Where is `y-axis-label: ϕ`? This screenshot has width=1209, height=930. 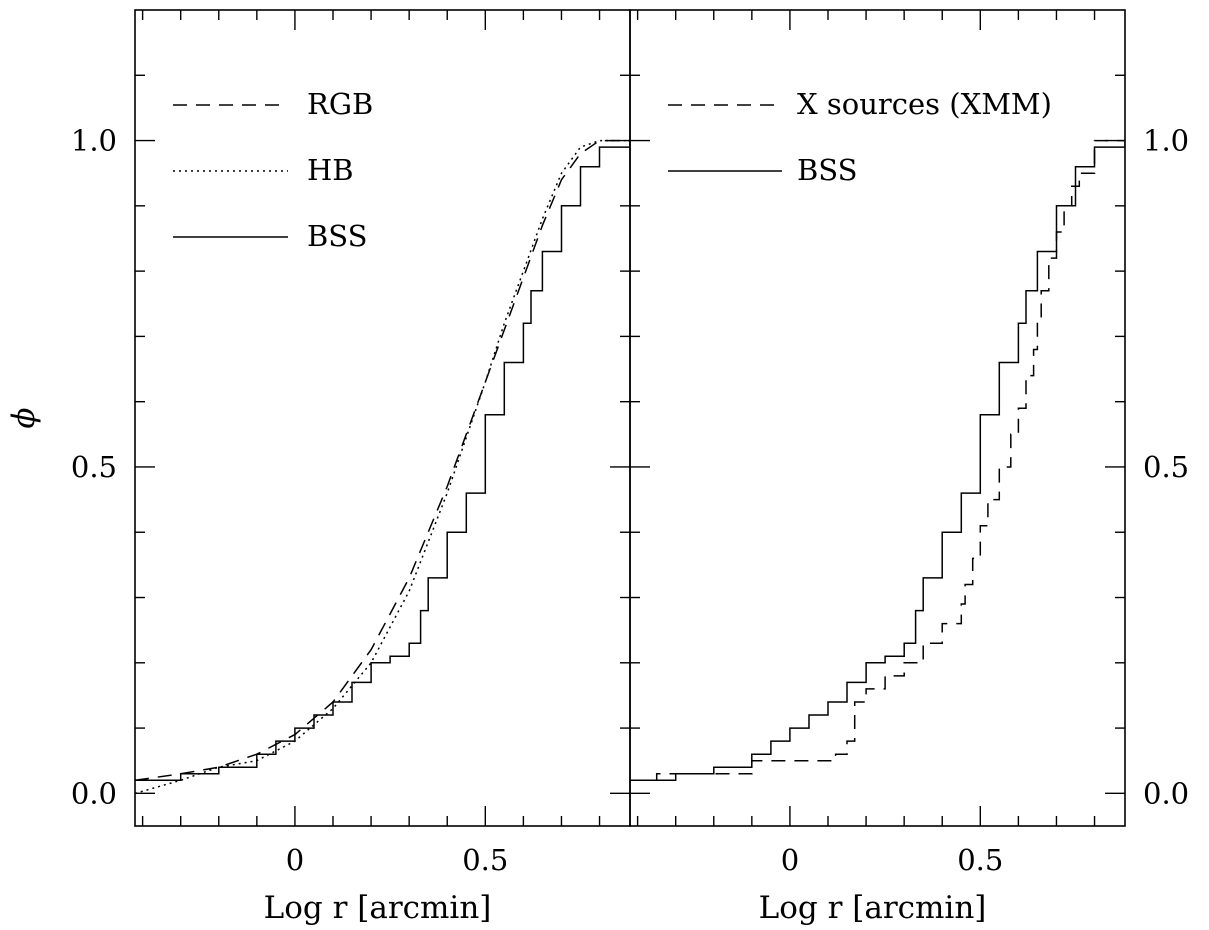 y-axis-label: ϕ is located at coordinates (24, 417).